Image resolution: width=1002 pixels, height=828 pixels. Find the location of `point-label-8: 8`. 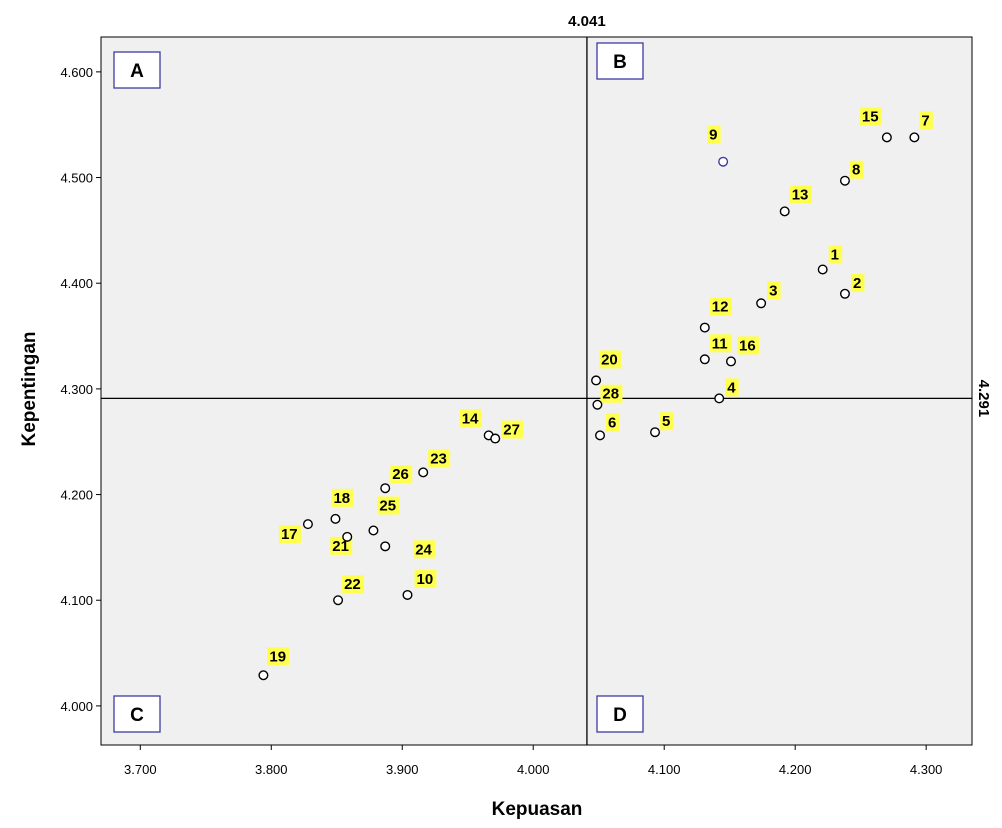

point-label-8: 8 is located at coordinates (856, 169).